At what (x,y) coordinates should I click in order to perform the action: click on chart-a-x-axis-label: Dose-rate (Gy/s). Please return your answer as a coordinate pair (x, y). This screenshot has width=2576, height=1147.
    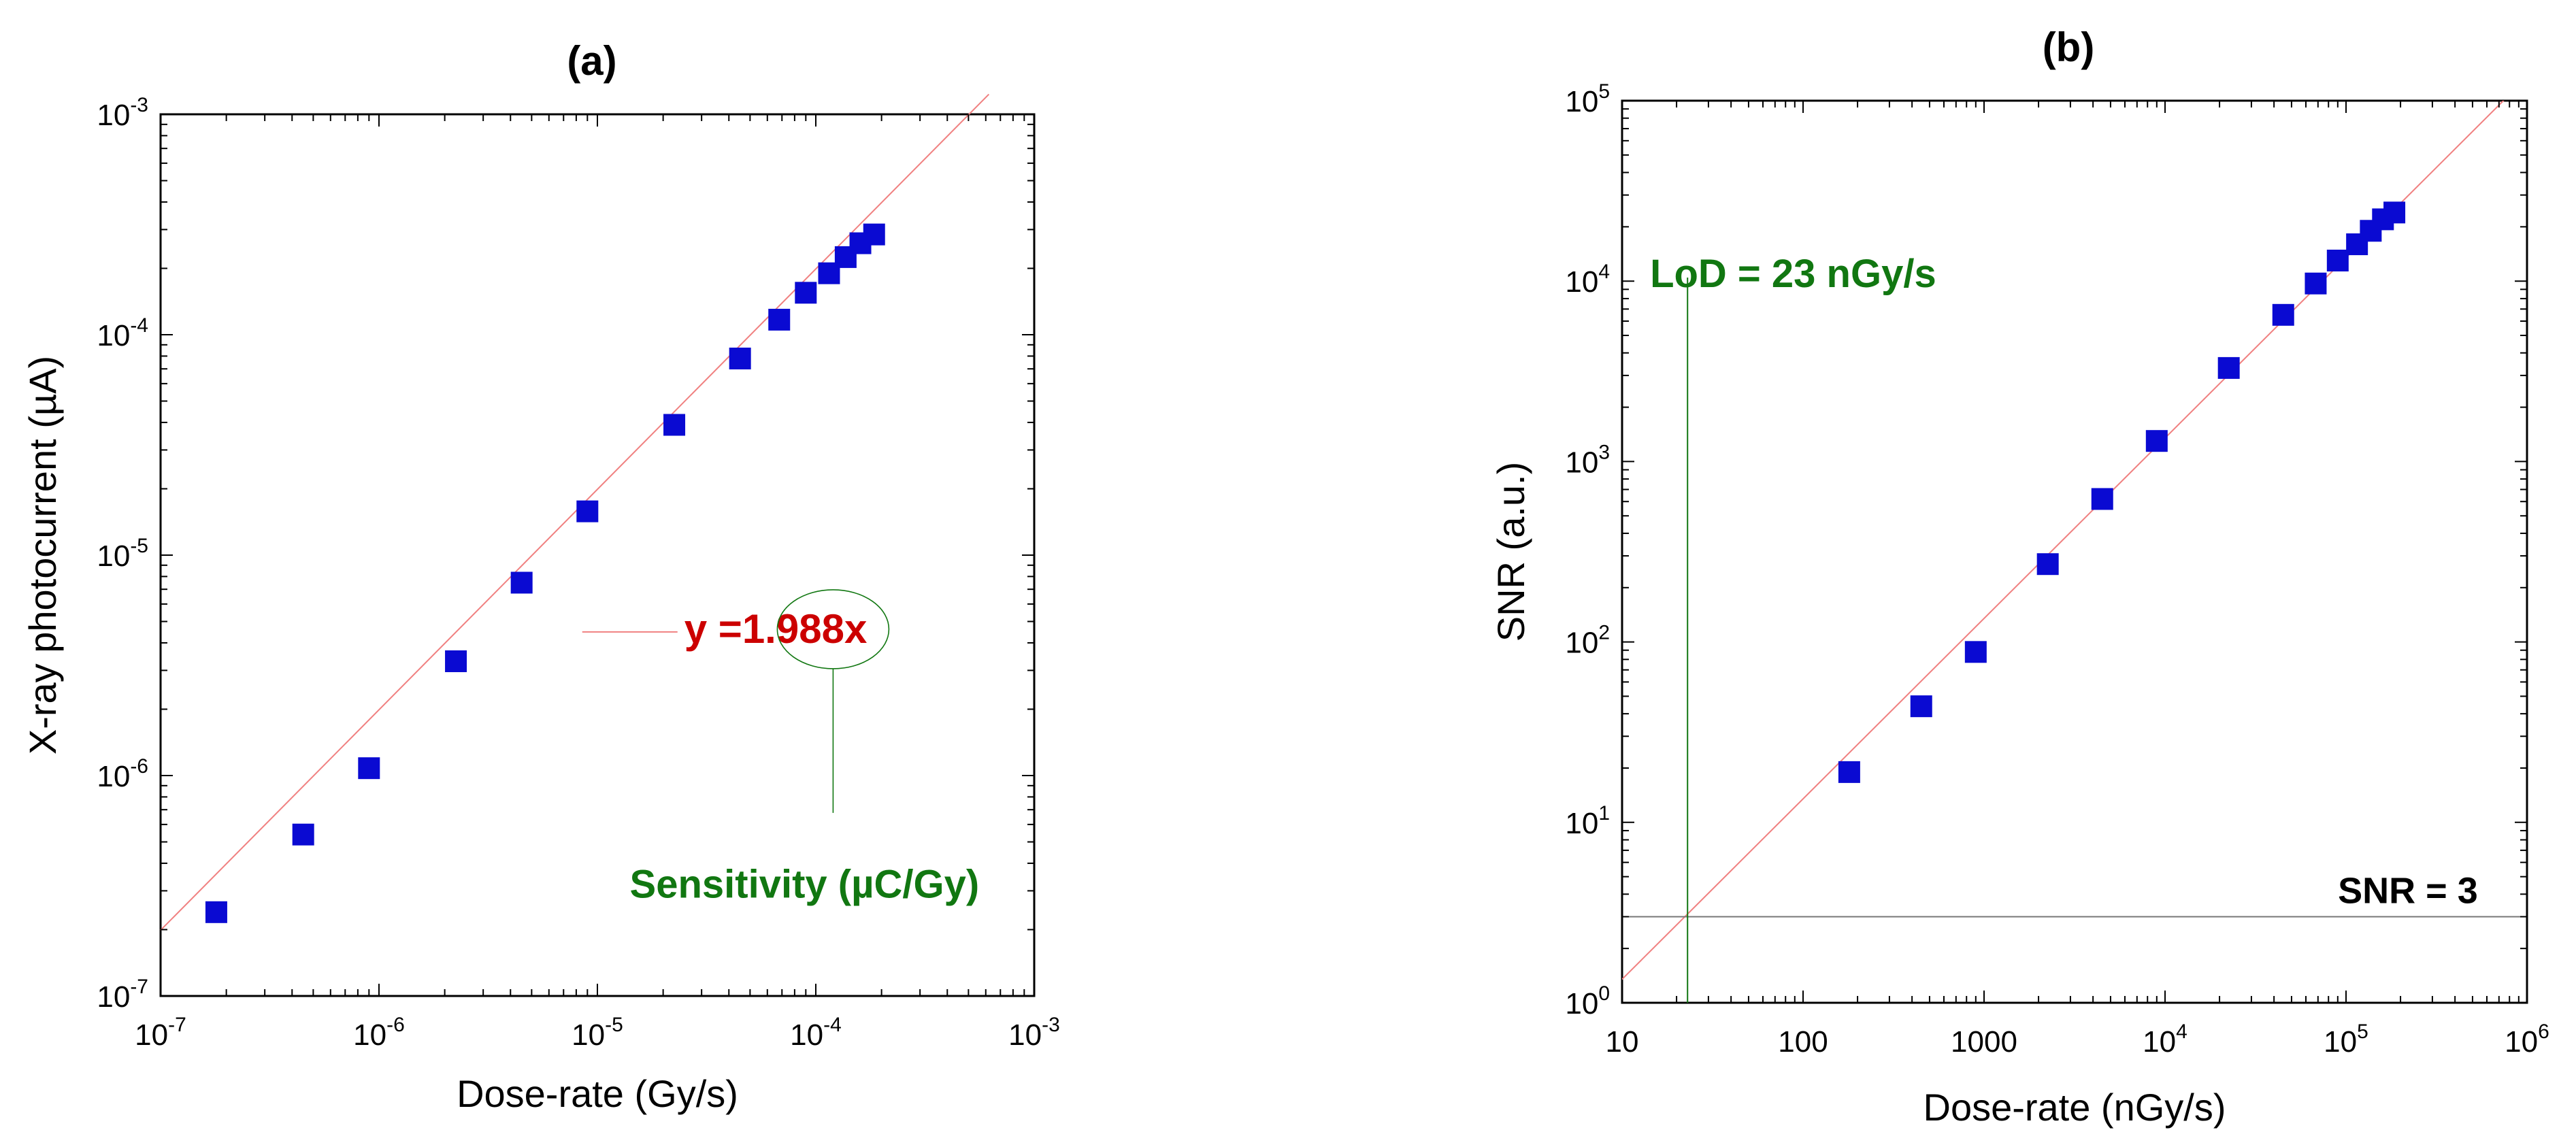
    Looking at the image, I should click on (598, 1093).